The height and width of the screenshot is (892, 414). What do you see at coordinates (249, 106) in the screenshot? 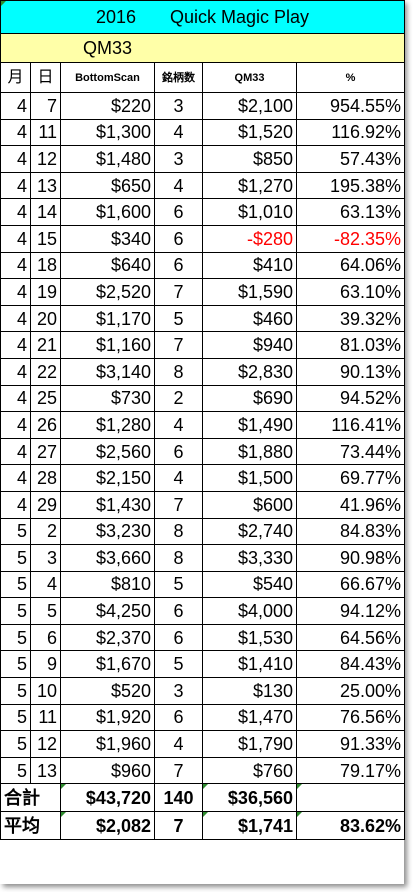
I see `qm-cell: $2,100` at bounding box center [249, 106].